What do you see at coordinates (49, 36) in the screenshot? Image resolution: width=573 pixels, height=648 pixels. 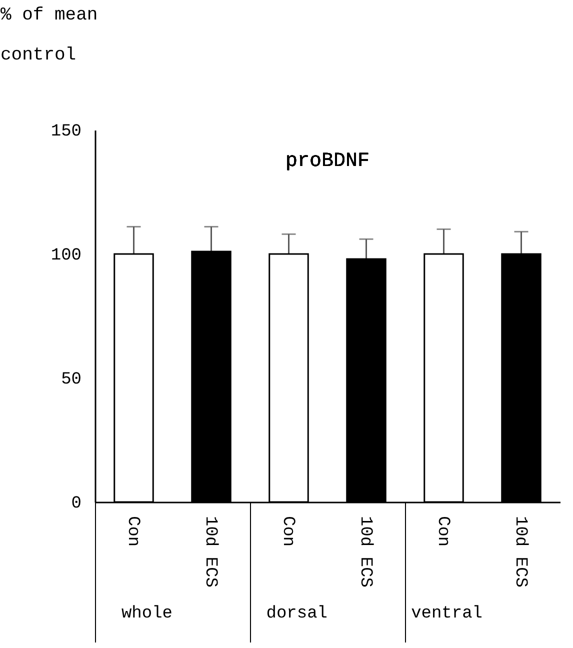 I see `y-axis-title: % of mean control` at bounding box center [49, 36].